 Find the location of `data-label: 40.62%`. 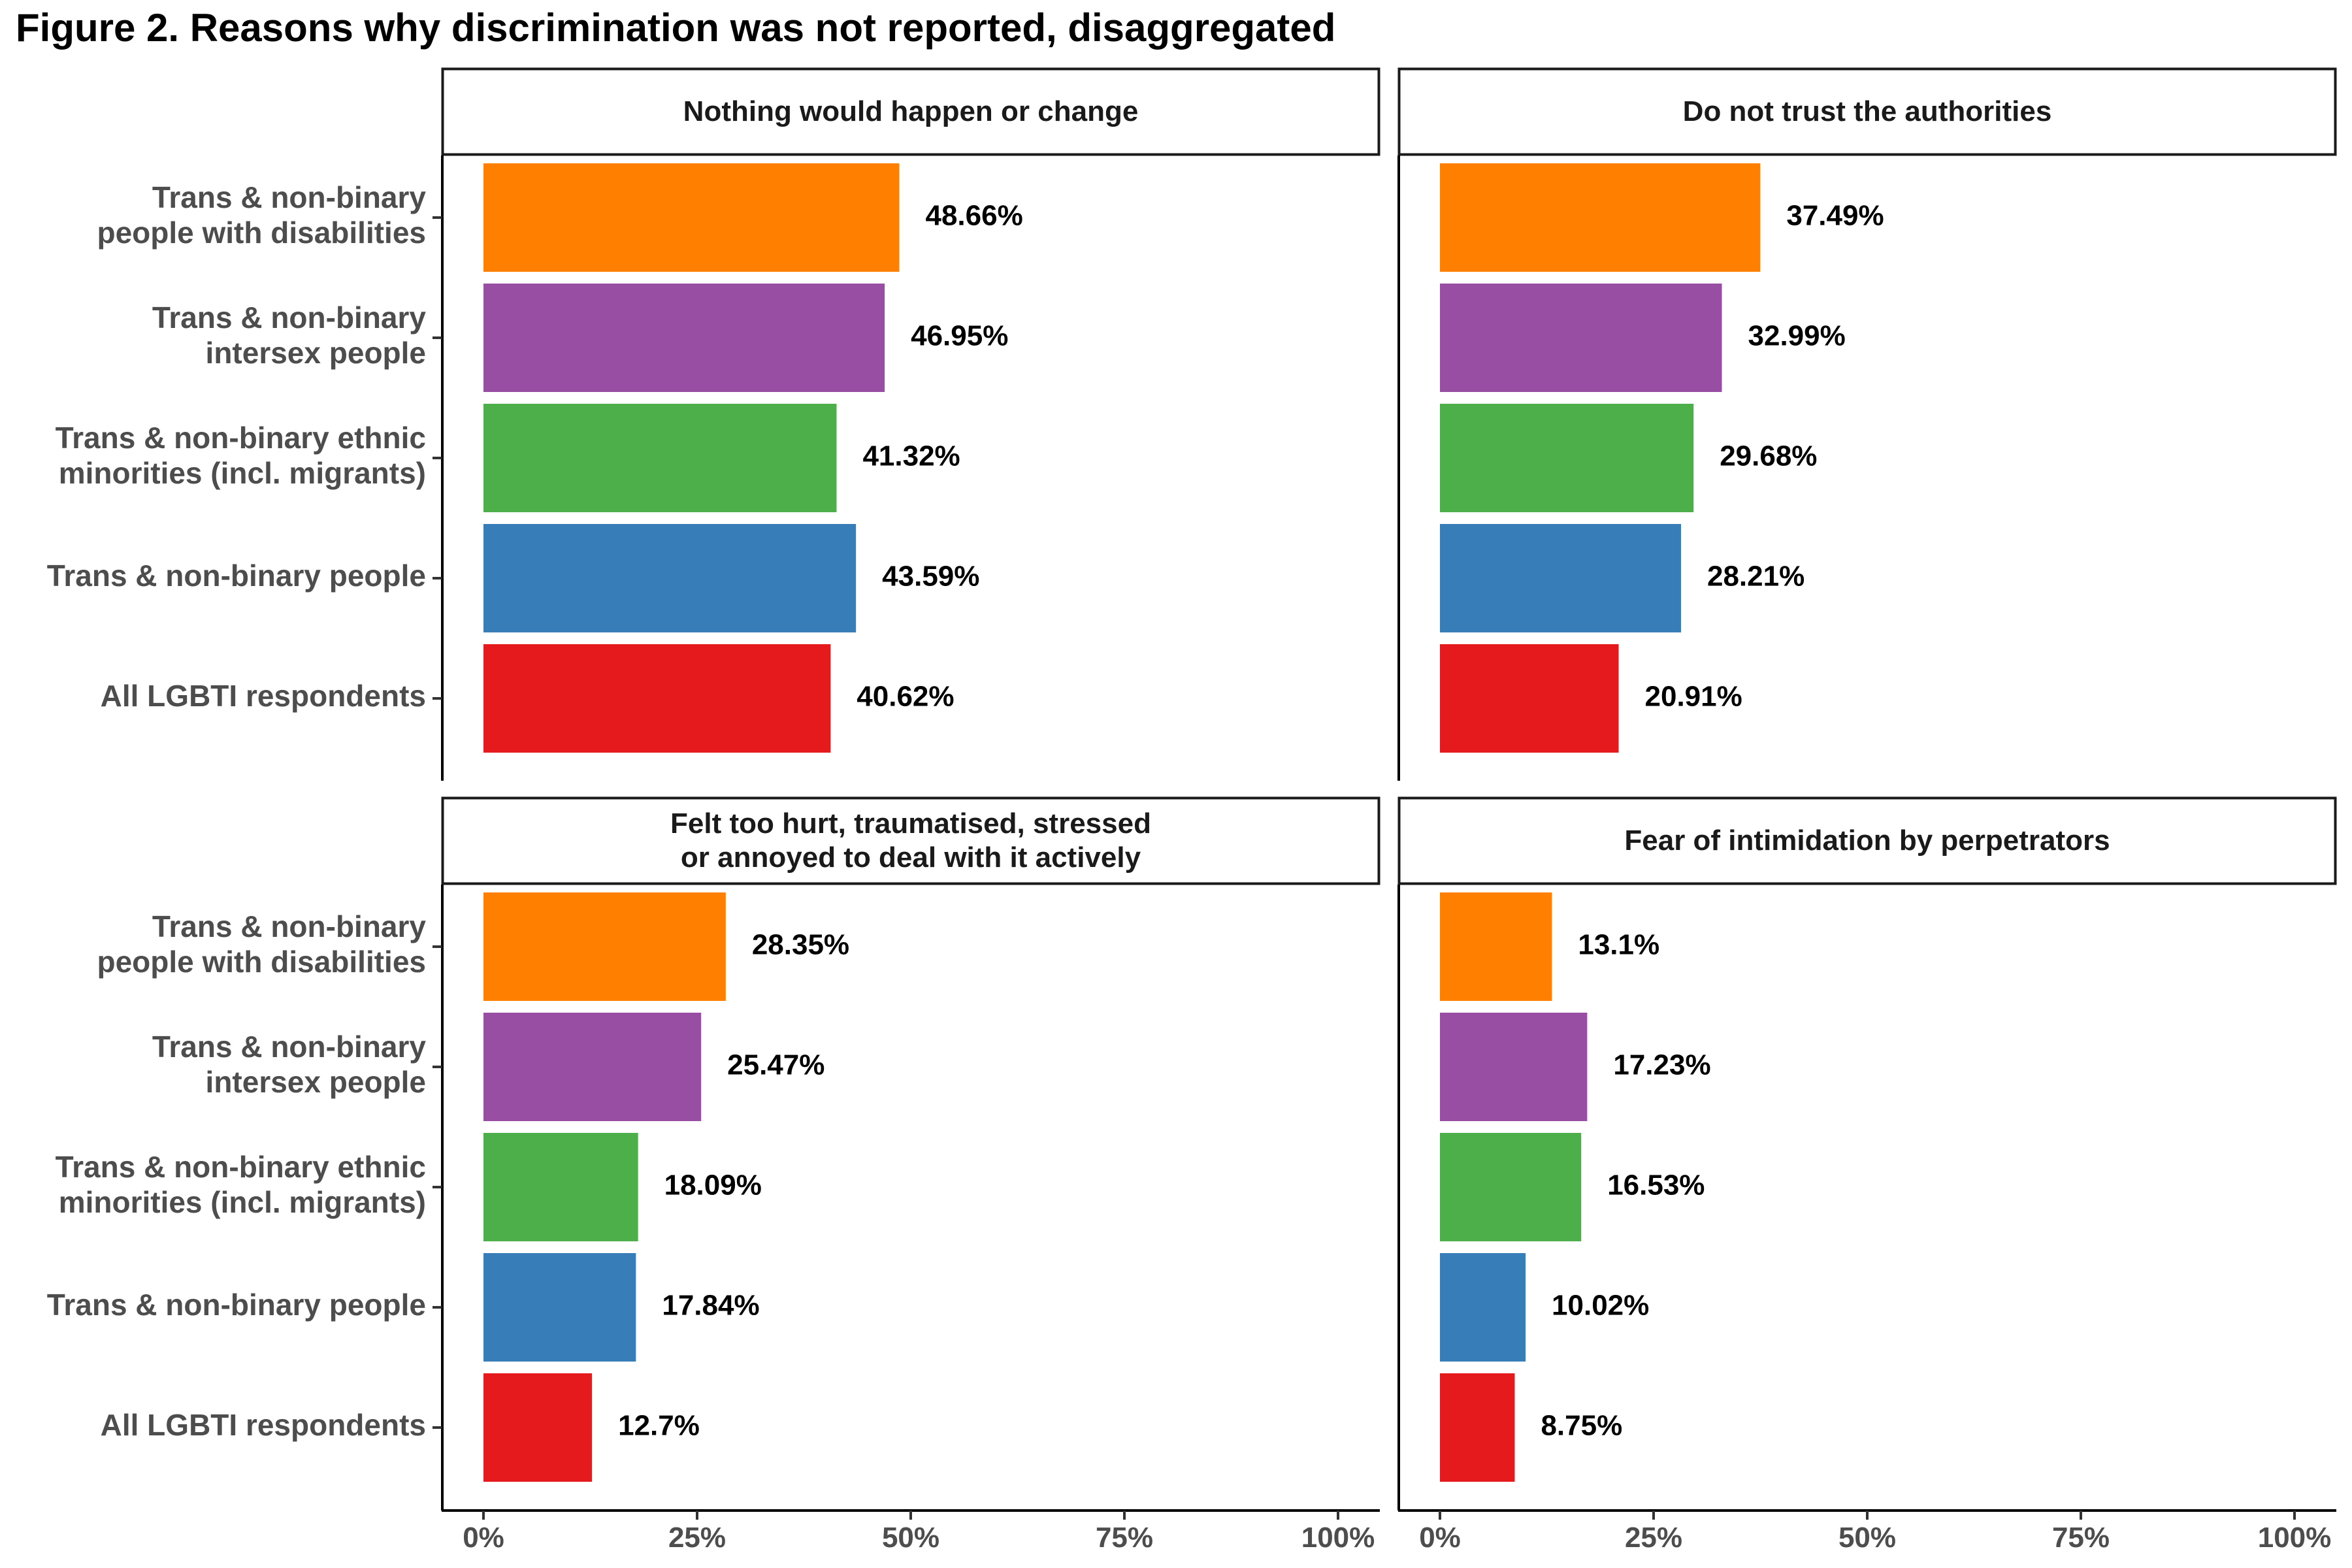

data-label: 40.62% is located at coordinates (905, 697).